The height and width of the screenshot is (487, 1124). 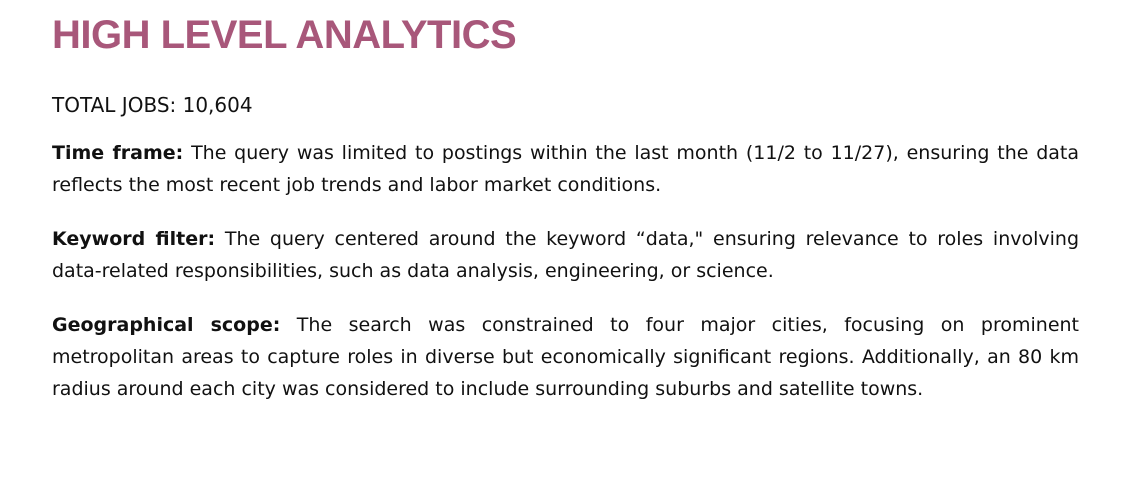 I want to click on time-frame-label: Time frame:, so click(x=118, y=153).